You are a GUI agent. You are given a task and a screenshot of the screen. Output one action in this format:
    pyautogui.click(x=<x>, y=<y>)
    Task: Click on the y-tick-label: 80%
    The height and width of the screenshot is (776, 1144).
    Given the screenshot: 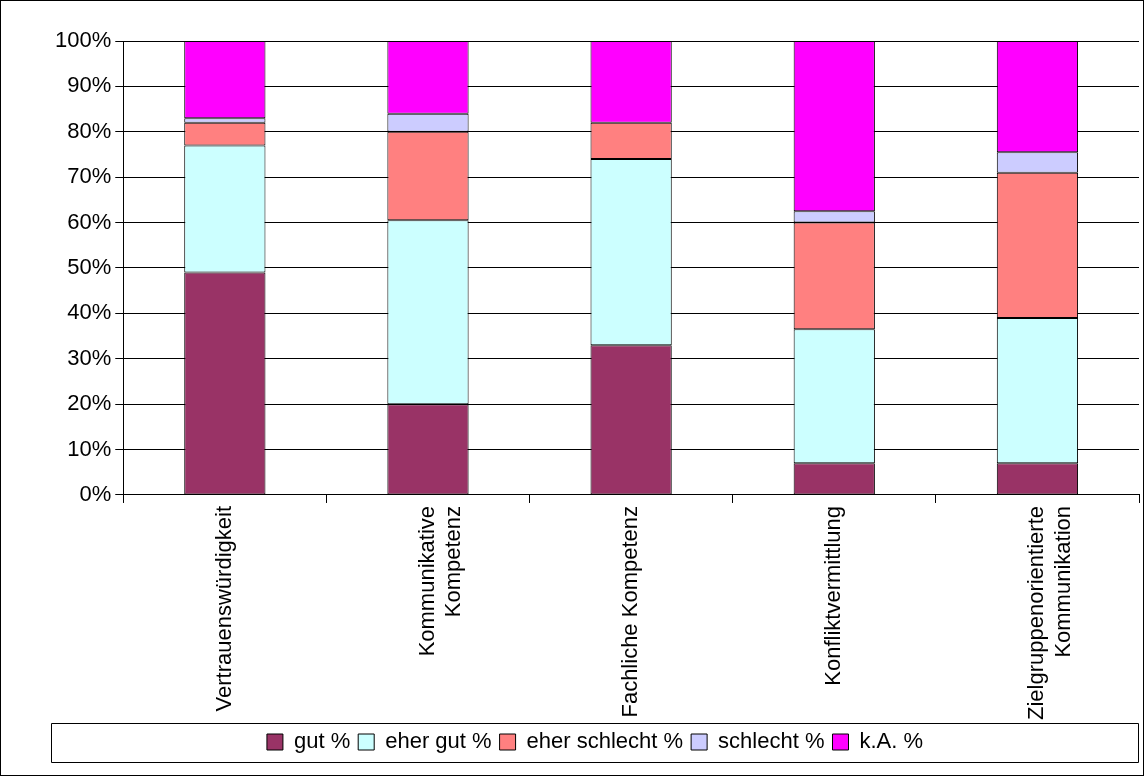 What is the action you would take?
    pyautogui.click(x=89, y=130)
    